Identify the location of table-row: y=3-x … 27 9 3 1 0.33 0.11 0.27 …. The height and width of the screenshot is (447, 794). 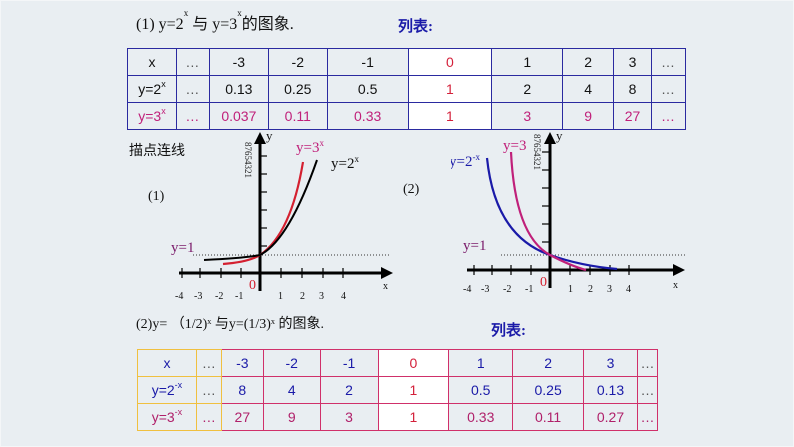
(398, 417).